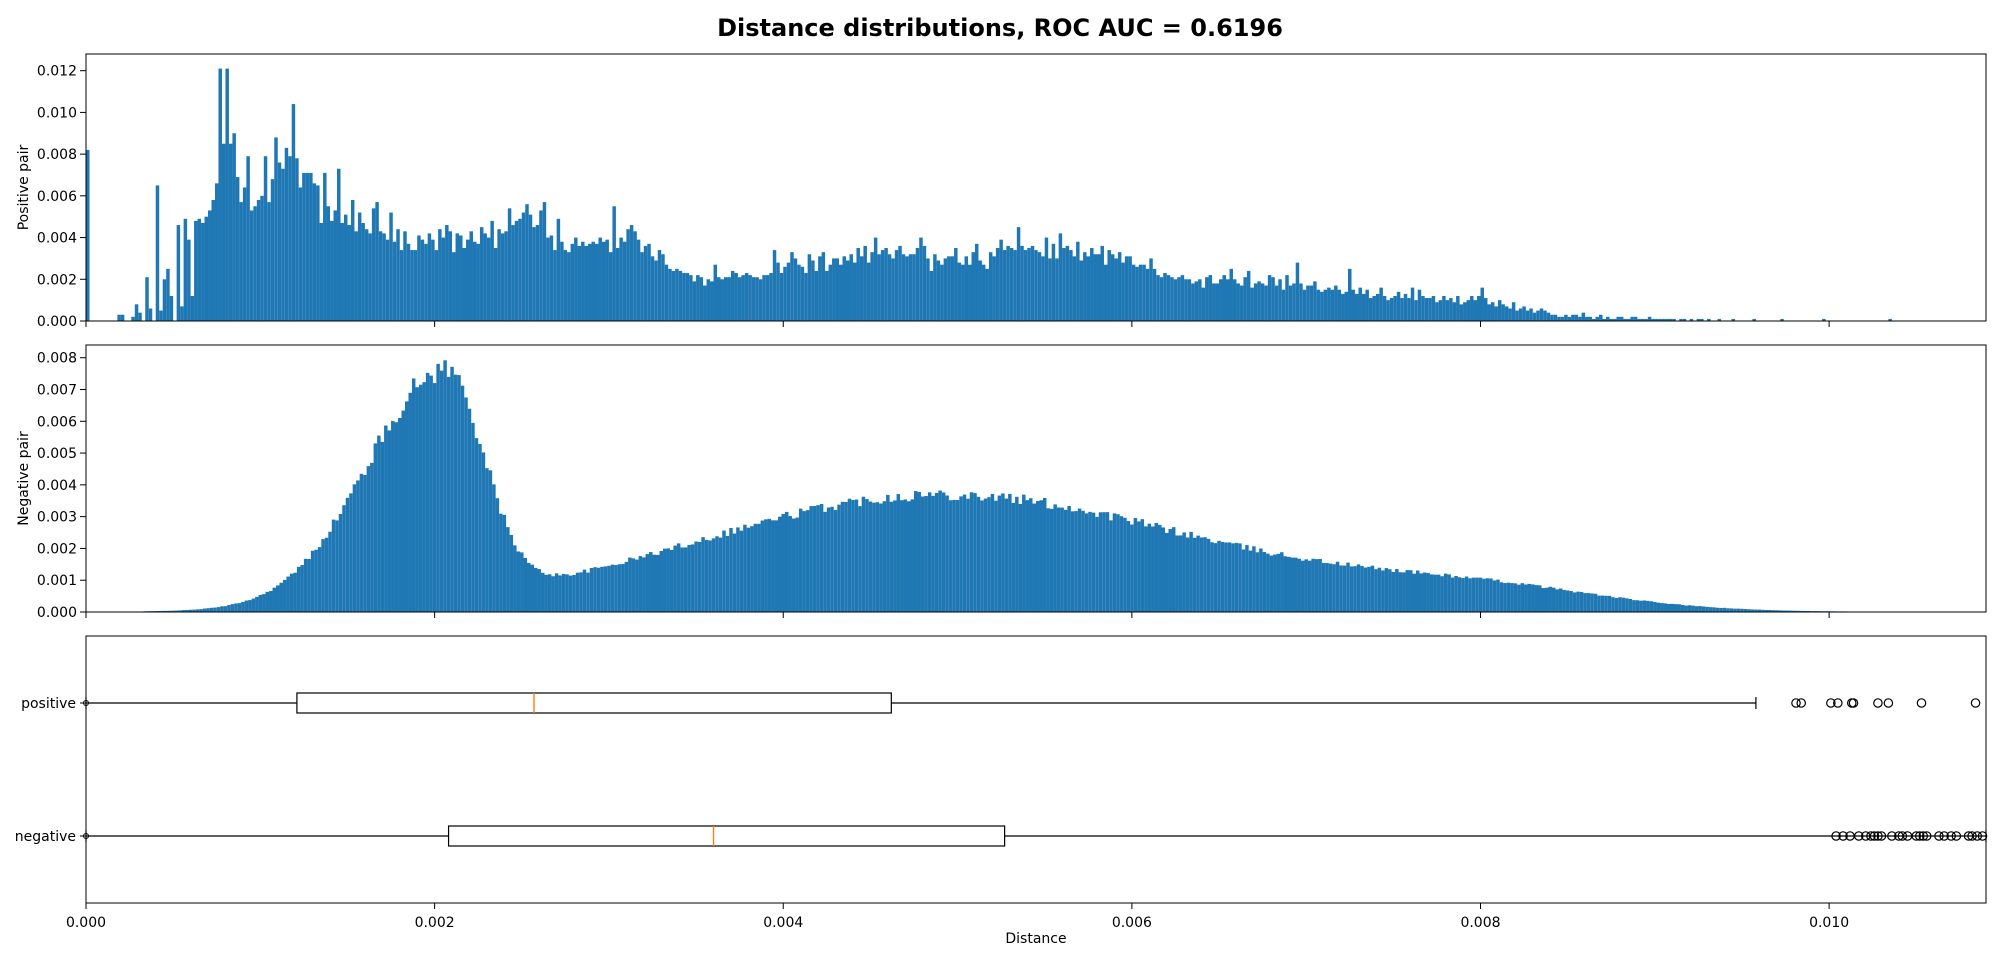  I want to click on x-axis-label: Distance, so click(1035, 939).